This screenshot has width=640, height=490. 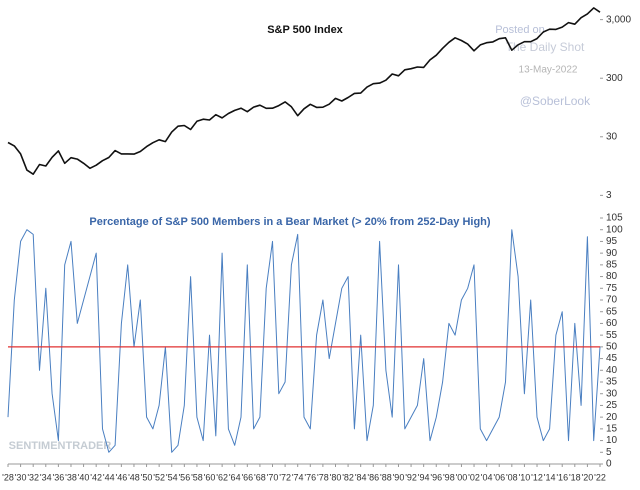 I want to click on watermark: 13-May-2022, so click(x=548, y=70).